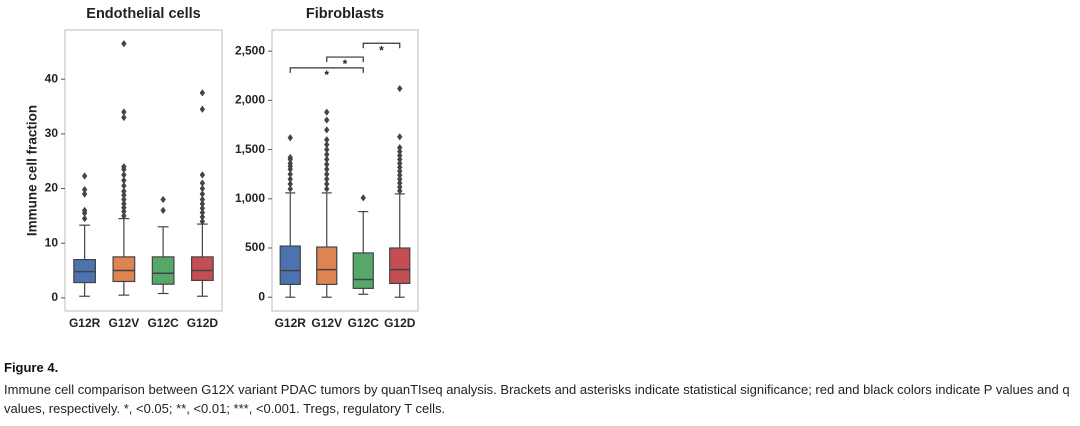 This screenshot has height=426, width=1080. What do you see at coordinates (250, 100) in the screenshot?
I see `y-tick-label: 2,000` at bounding box center [250, 100].